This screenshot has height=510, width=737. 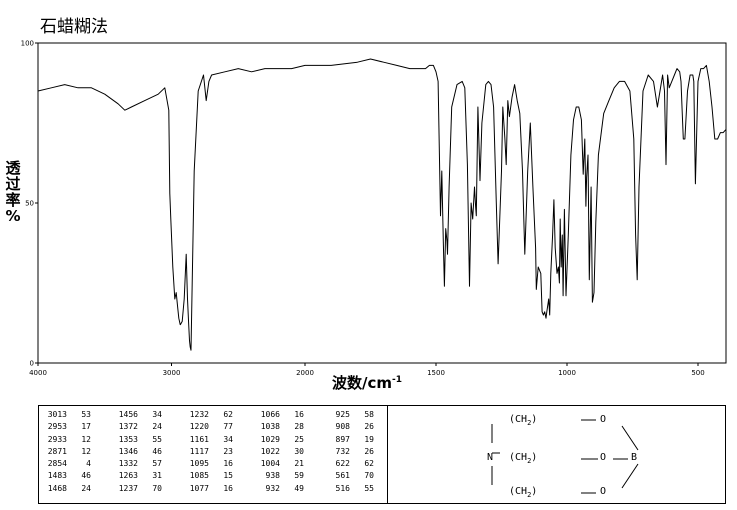 I want to click on peak-row: 1372 24, so click(x=137, y=427).